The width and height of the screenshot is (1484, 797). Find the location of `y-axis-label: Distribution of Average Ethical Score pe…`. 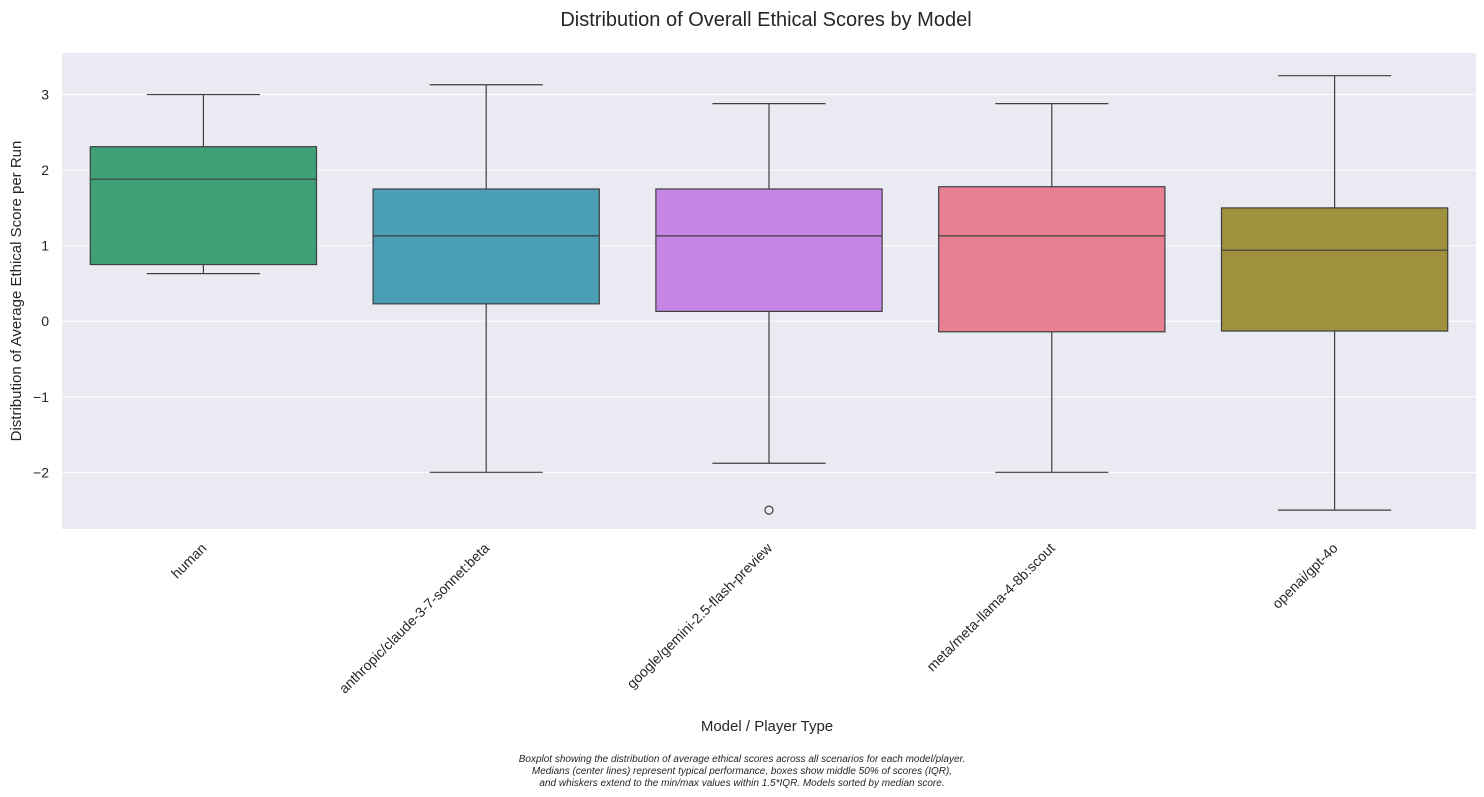

y-axis-label: Distribution of Average Ethical Score pe… is located at coordinates (16, 291).